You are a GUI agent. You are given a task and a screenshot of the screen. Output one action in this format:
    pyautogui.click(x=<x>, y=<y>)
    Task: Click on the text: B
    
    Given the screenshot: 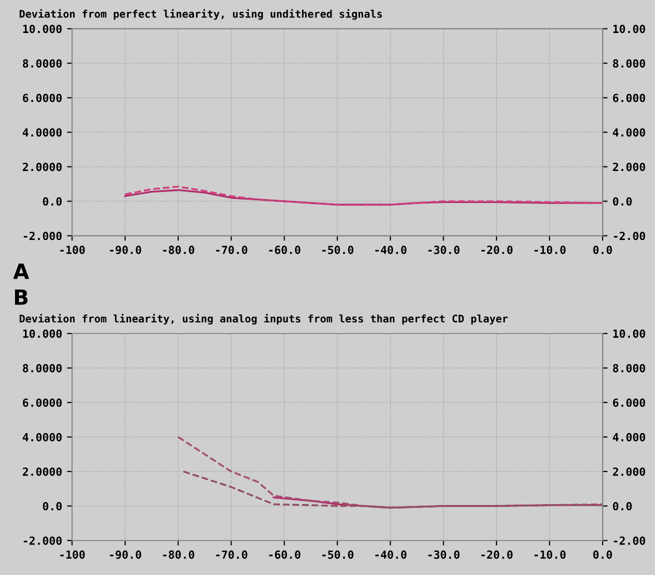 What is the action you would take?
    pyautogui.click(x=21, y=297)
    